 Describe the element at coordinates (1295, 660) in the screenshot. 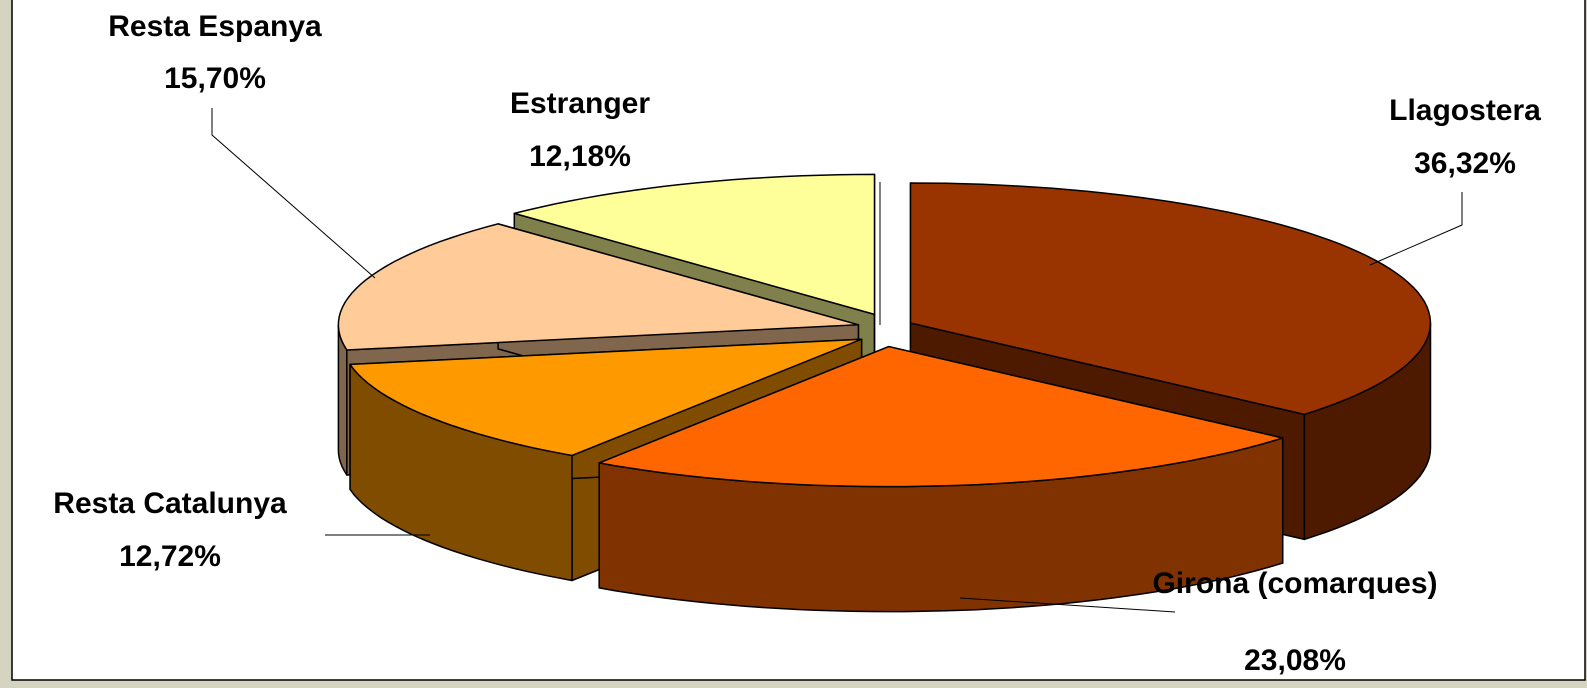

I see `value-label: 23,08%` at that location.